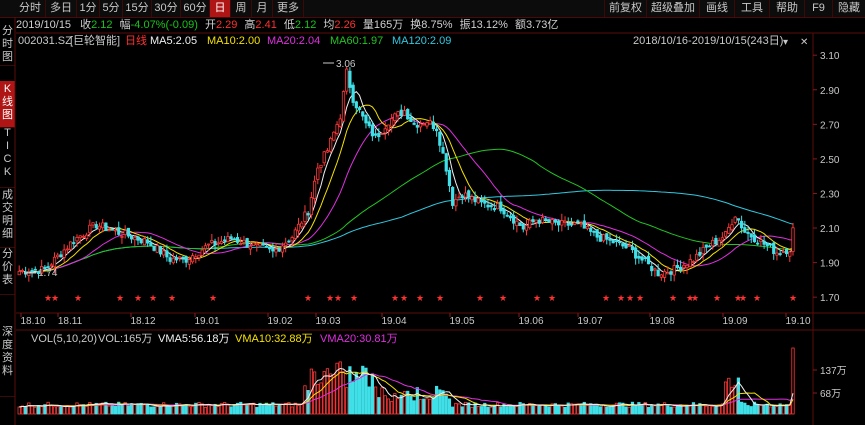 This screenshot has width=865, height=425. I want to click on left-tab-4: 分价表, so click(7, 270).